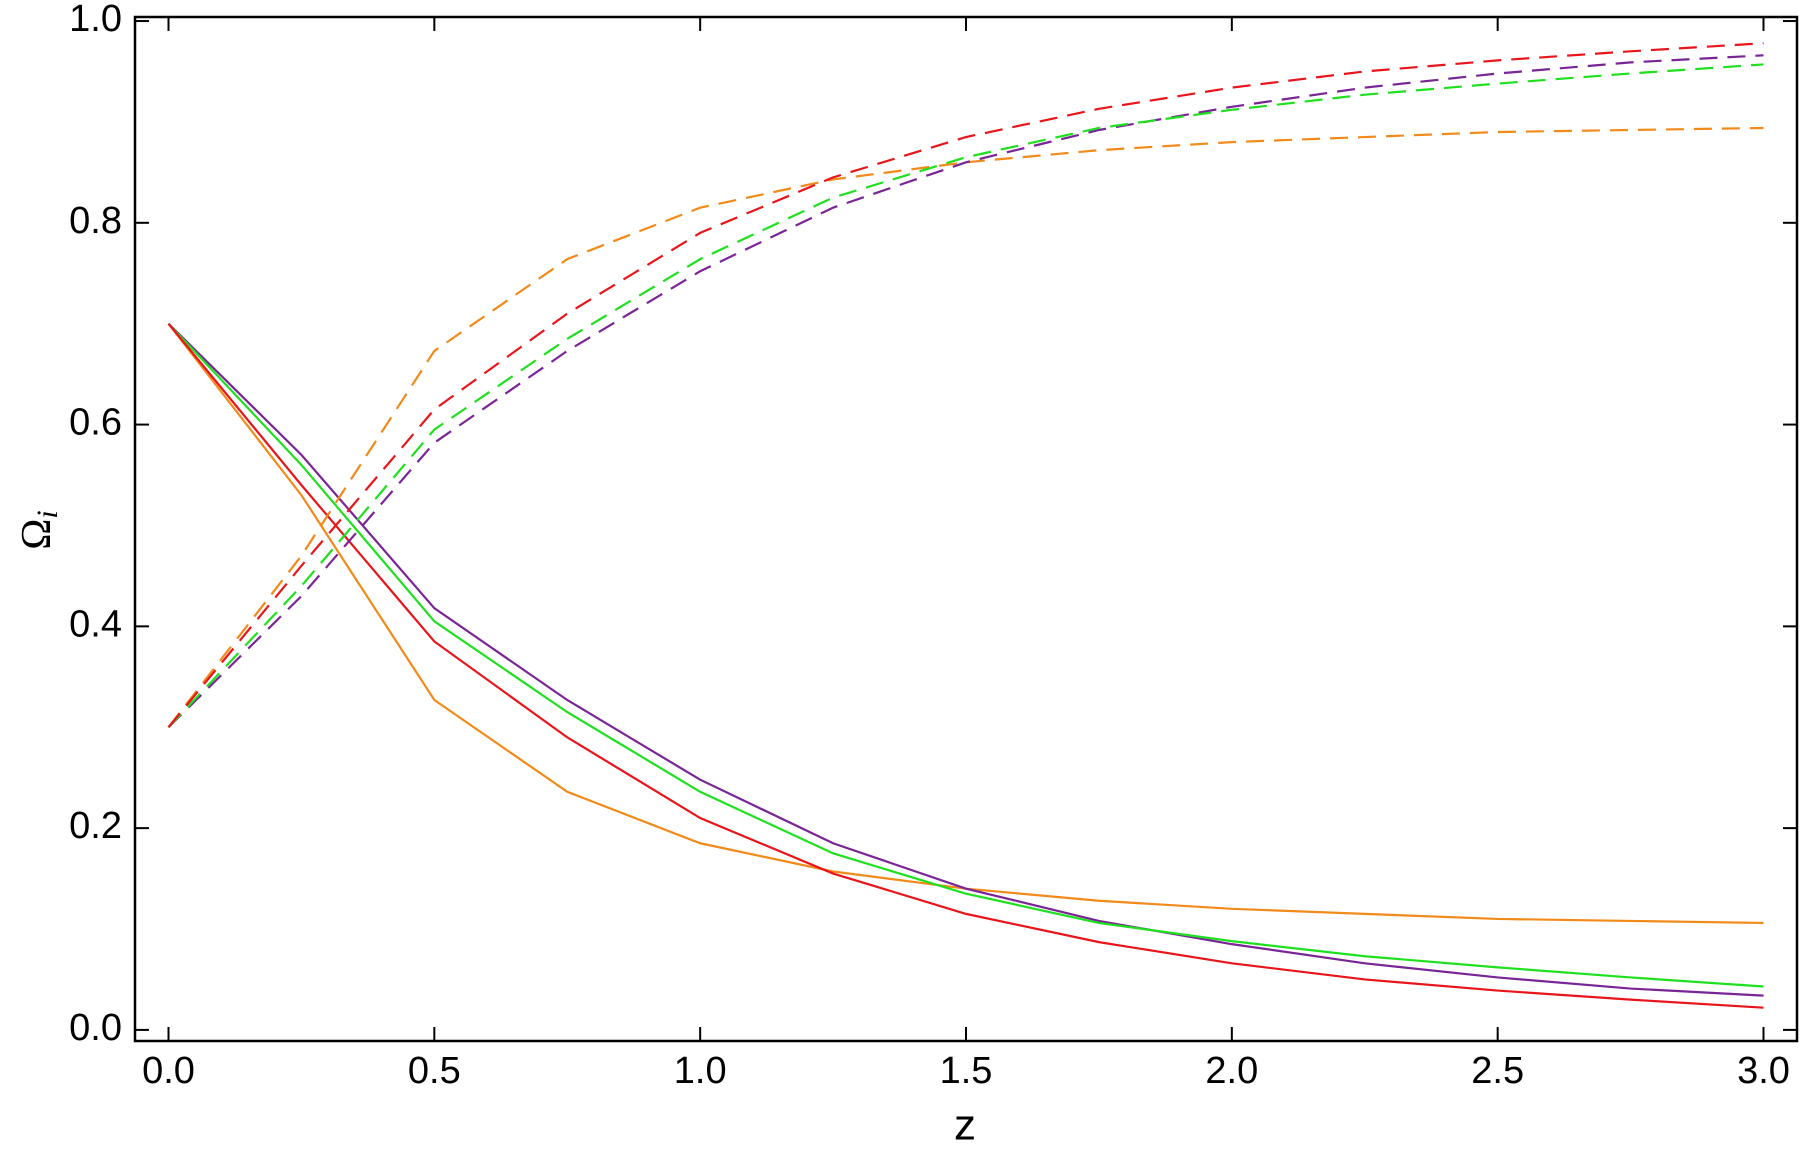 This screenshot has height=1160, width=1800. I want to click on y-tick-label: 1.0, so click(95, 20).